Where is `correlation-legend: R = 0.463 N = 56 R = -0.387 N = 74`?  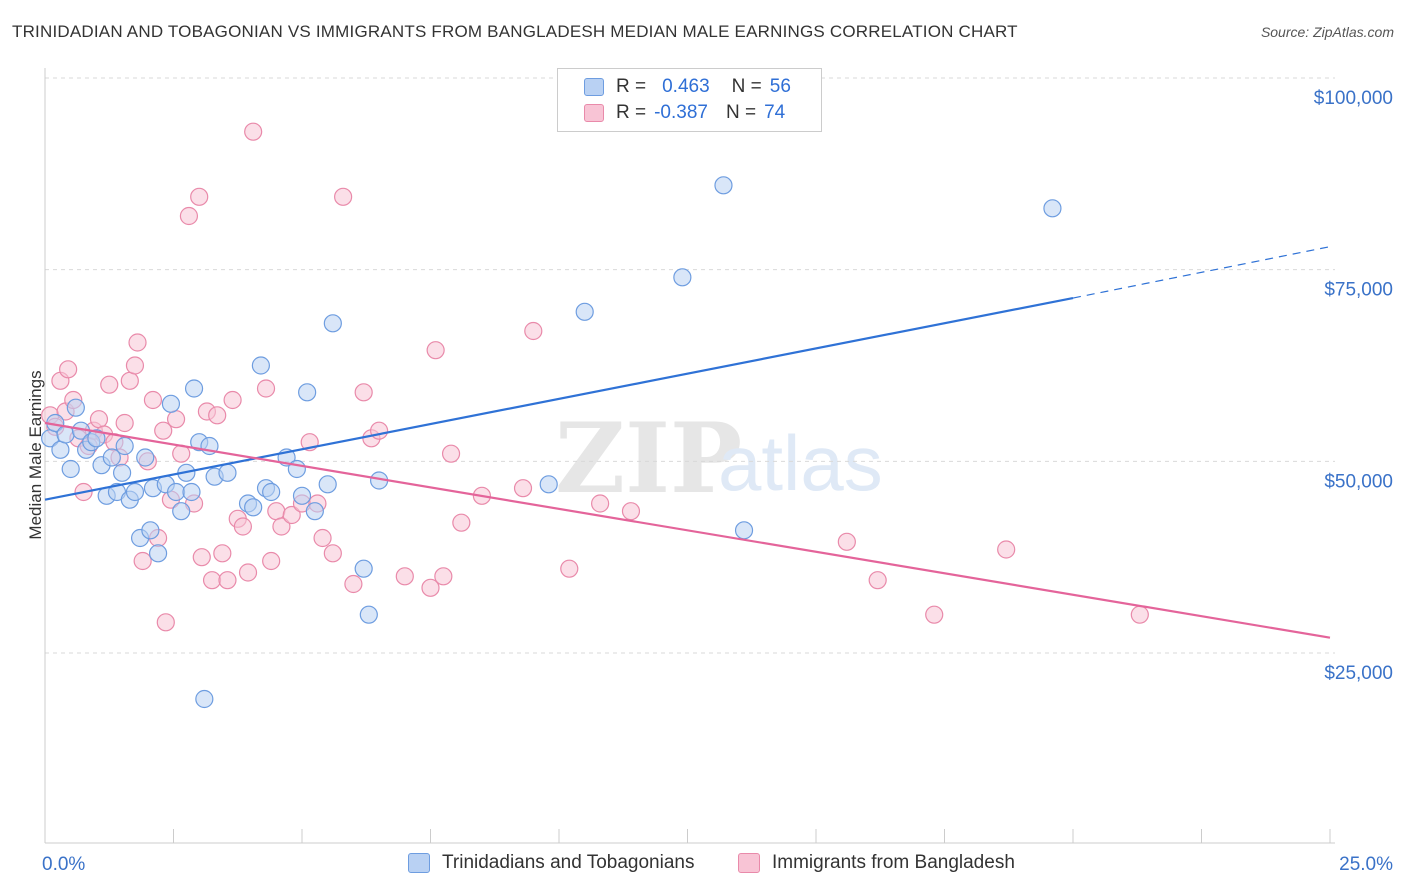 correlation-legend: R = 0.463 N = 56 R = -0.387 N = 74 is located at coordinates (689, 100).